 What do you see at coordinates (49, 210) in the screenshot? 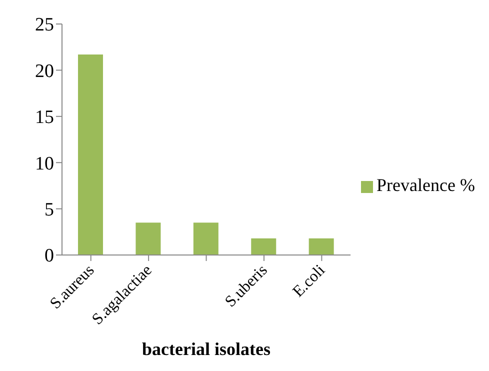
I see `y-tick-label: 5` at bounding box center [49, 210].